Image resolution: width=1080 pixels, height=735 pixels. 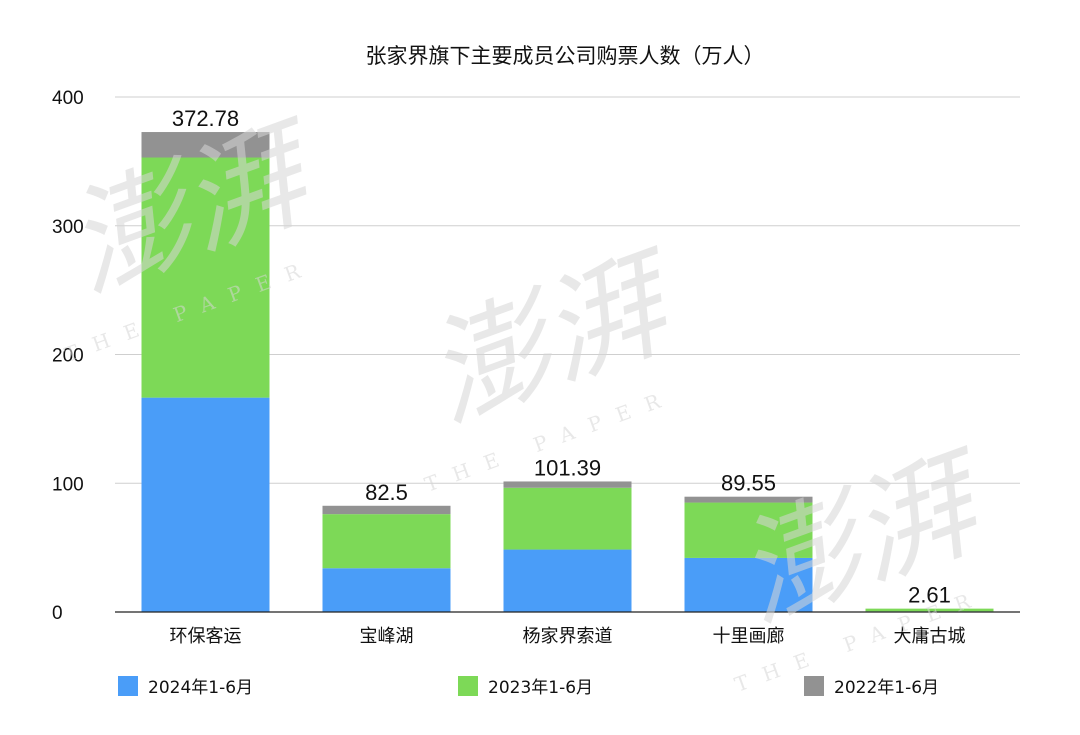 What do you see at coordinates (68, 484) in the screenshot?
I see `y-tick-label: 100` at bounding box center [68, 484].